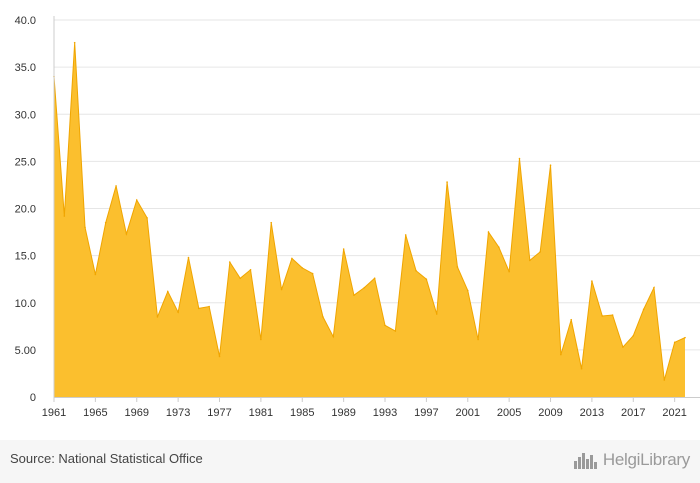 This screenshot has height=483, width=700. Describe the element at coordinates (25, 257) in the screenshot. I see `y-tick-label: 15.0` at that location.